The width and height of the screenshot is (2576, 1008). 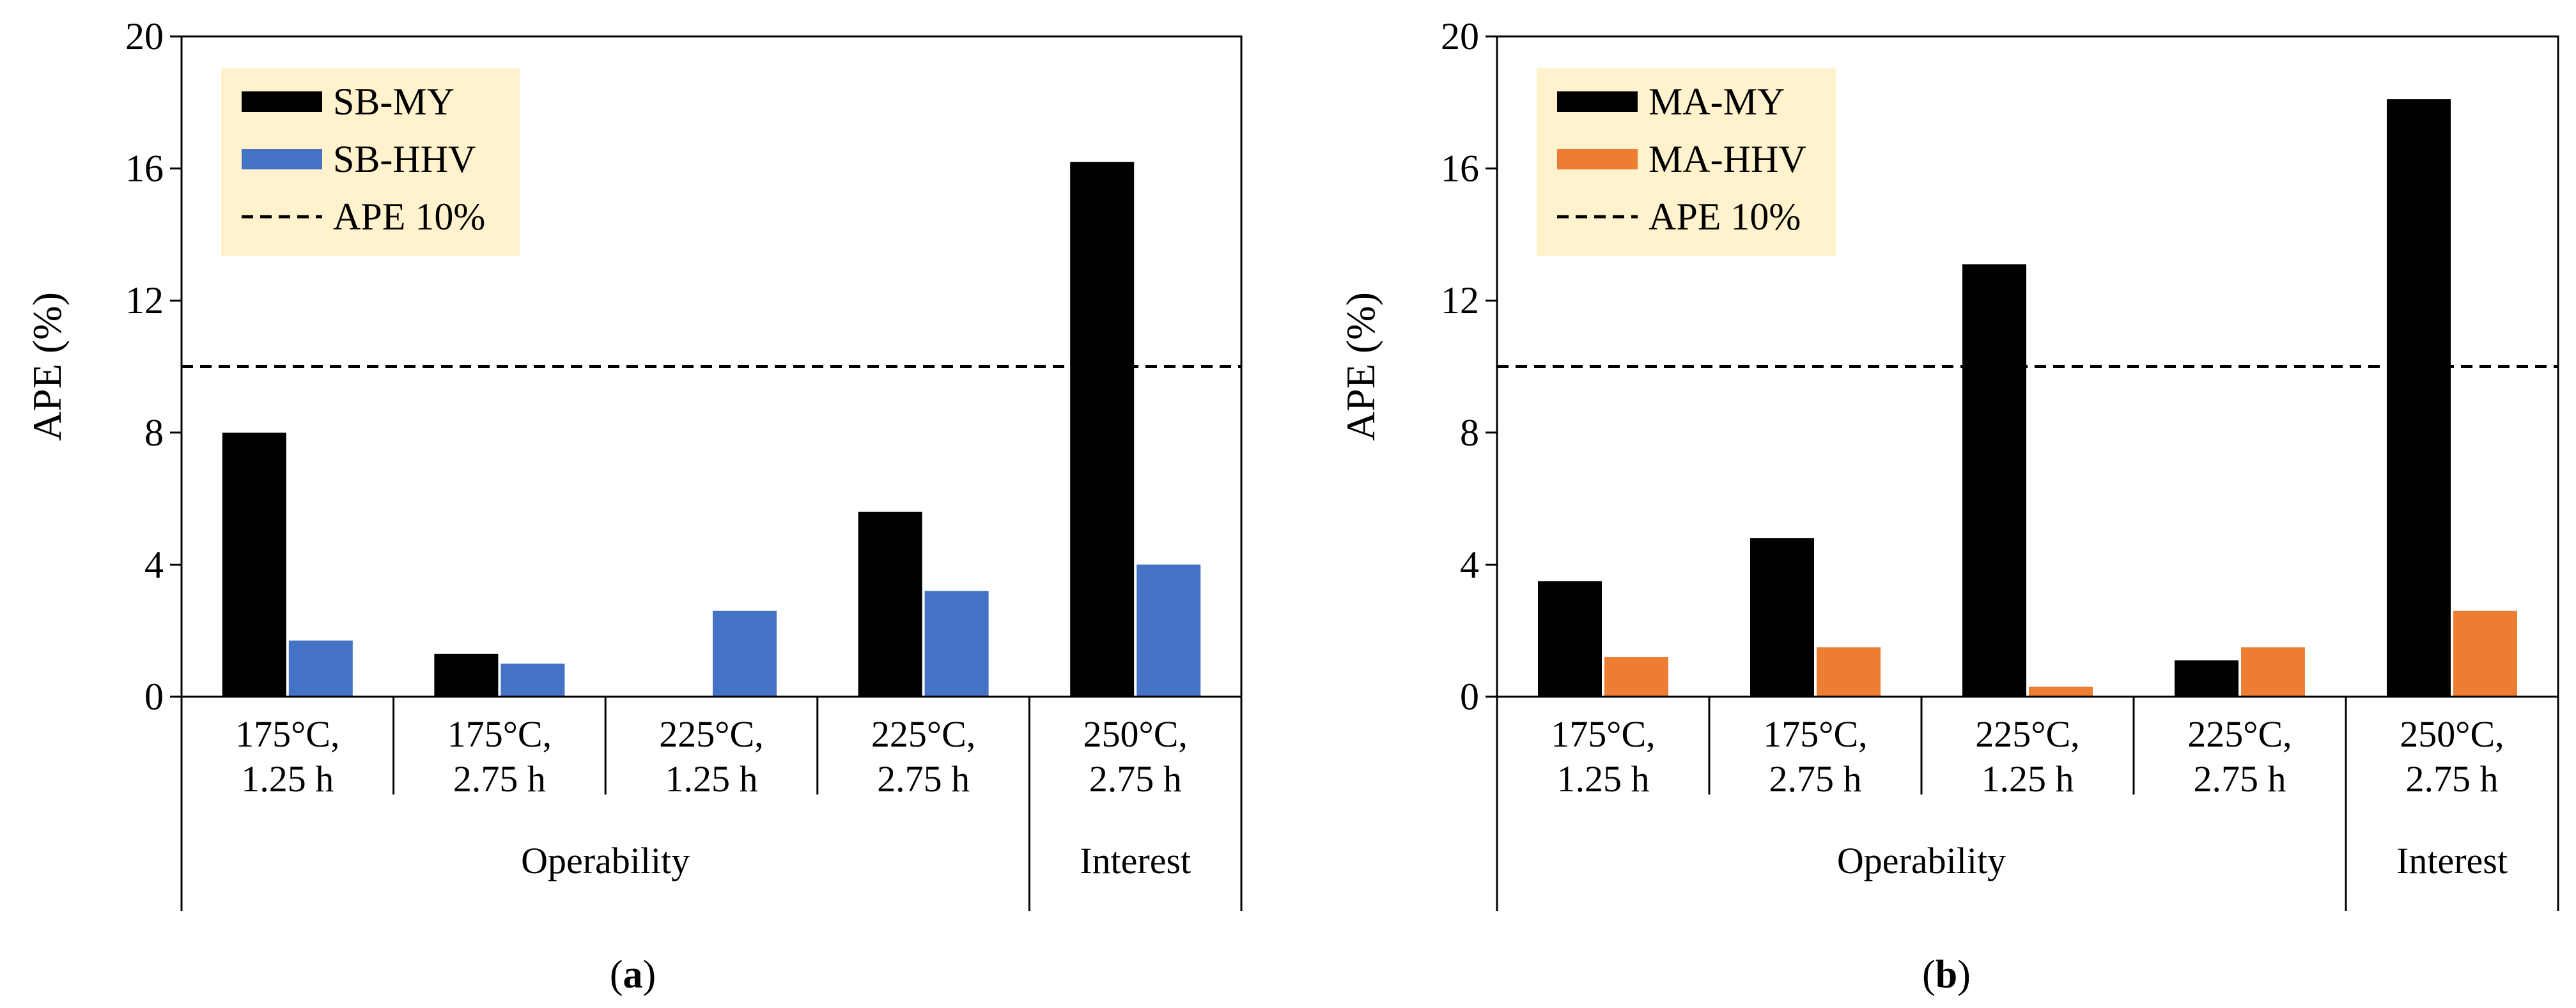 What do you see at coordinates (1717, 102) in the screenshot?
I see `legend-label: MA-MY` at bounding box center [1717, 102].